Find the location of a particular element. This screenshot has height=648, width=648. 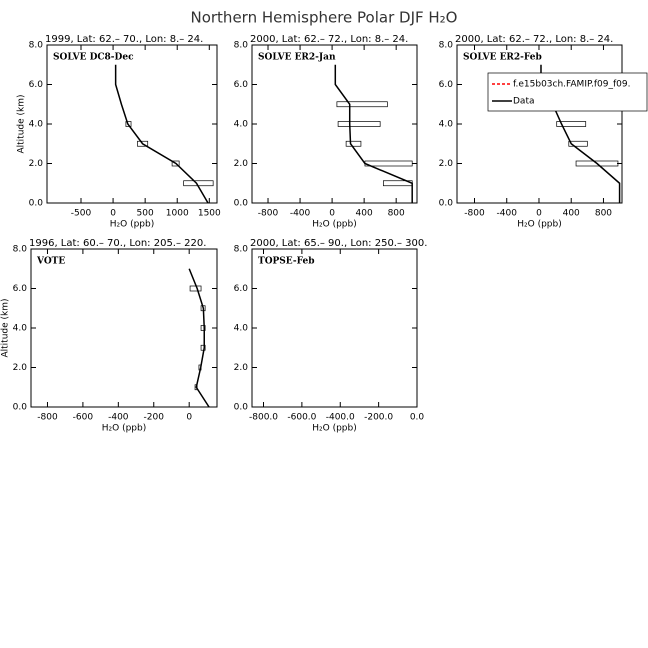

panel-label: TOPSE-Feb is located at coordinates (286, 262).